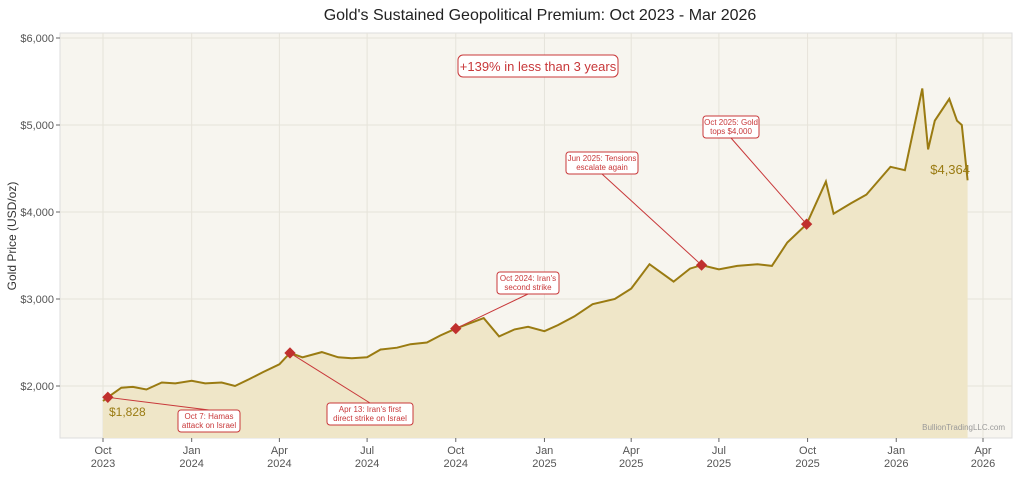 Image resolution: width=1024 pixels, height=478 pixels. Describe the element at coordinates (37, 213) in the screenshot. I see `y-tick-label: $4,000` at that location.